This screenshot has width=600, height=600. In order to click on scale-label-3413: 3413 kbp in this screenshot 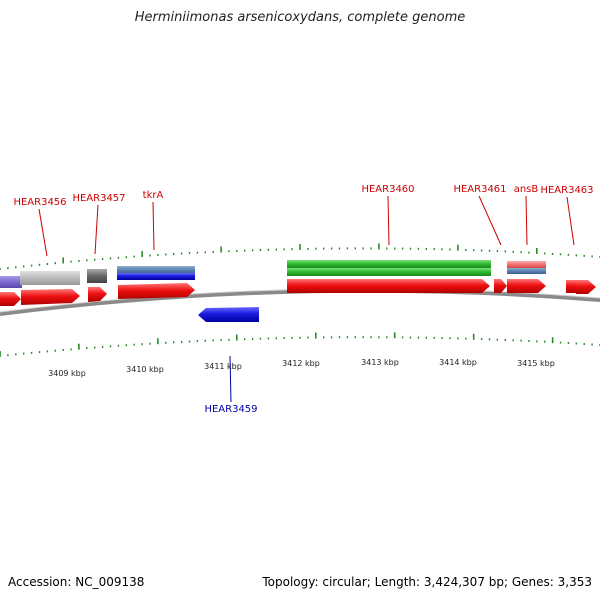, I will do `click(380, 362)`.